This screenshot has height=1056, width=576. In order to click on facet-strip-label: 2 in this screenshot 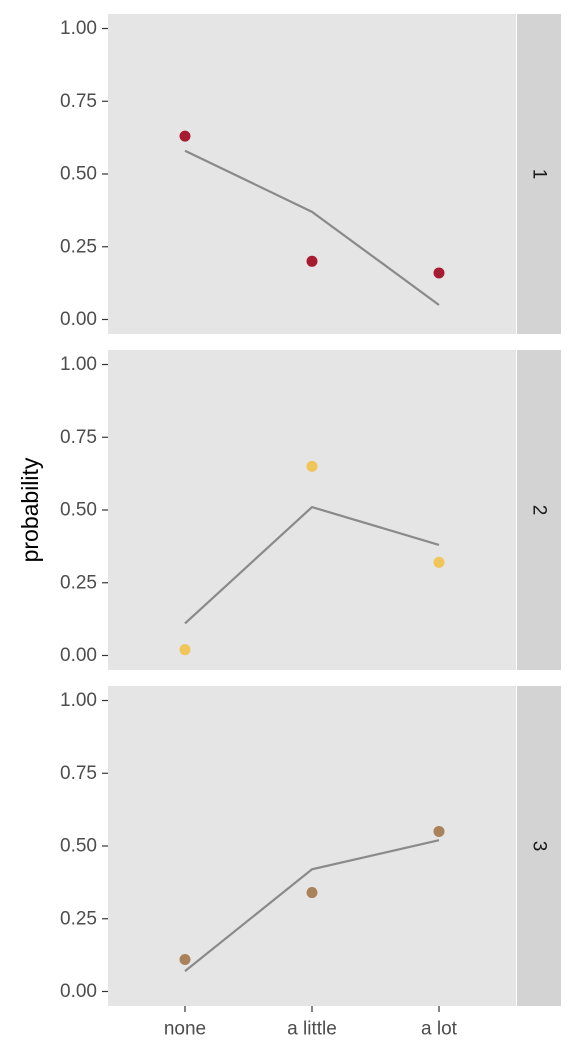, I will do `click(539, 510)`.